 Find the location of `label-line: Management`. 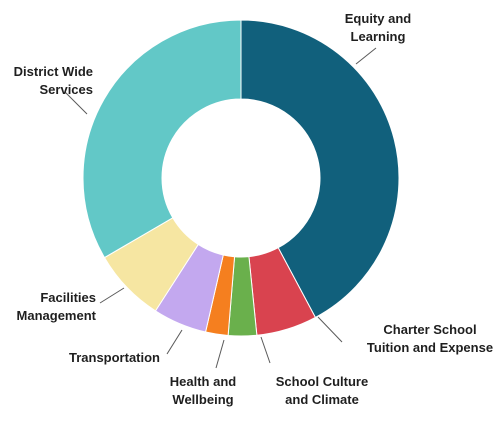

label-line: Management is located at coordinates (57, 315).